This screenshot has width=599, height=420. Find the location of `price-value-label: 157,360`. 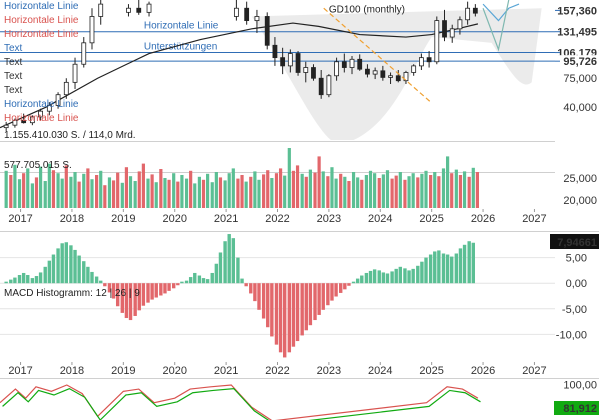

price-value-label: 157,360 is located at coordinates (577, 11).